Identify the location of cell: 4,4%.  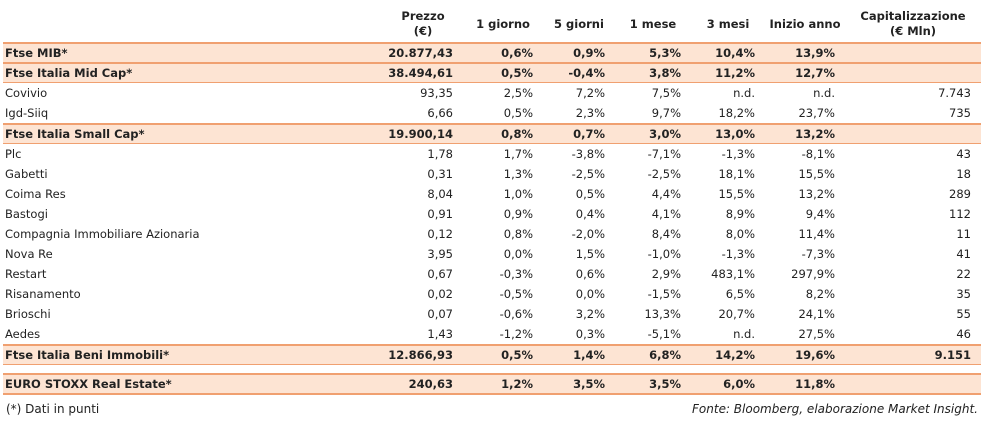
(666, 194).